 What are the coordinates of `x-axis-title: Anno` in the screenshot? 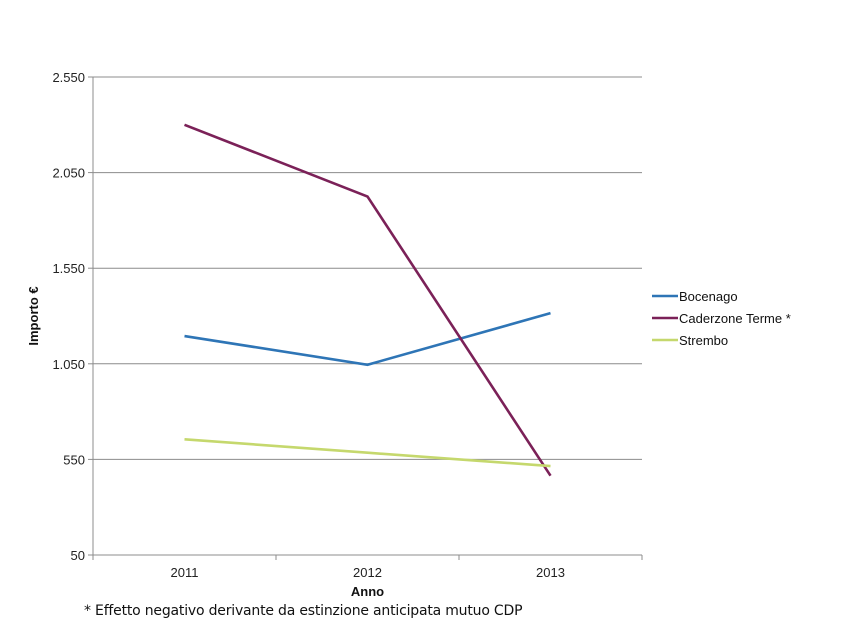 It's located at (367, 591).